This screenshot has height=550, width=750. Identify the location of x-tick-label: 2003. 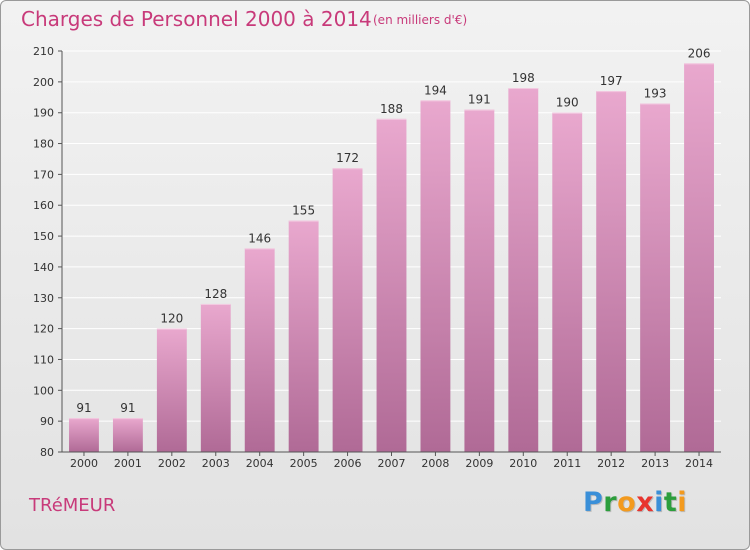
(216, 463).